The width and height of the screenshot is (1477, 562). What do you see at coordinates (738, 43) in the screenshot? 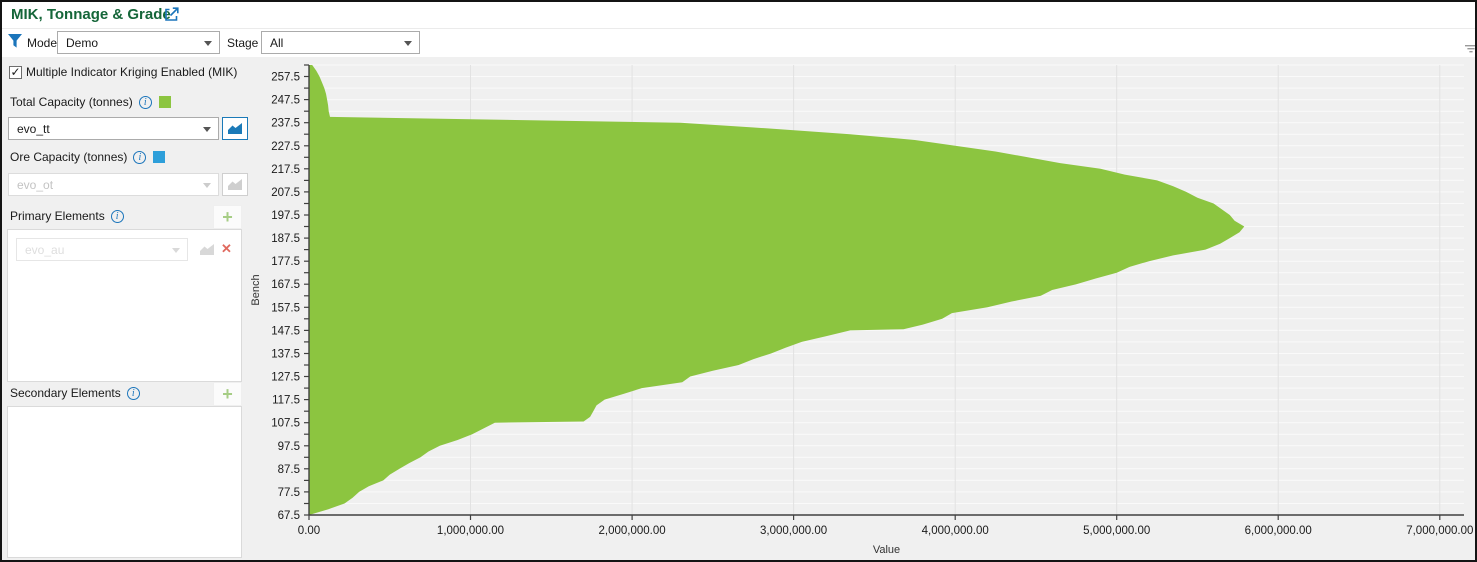
I see `filter-row: Model Demo Stage All` at bounding box center [738, 43].